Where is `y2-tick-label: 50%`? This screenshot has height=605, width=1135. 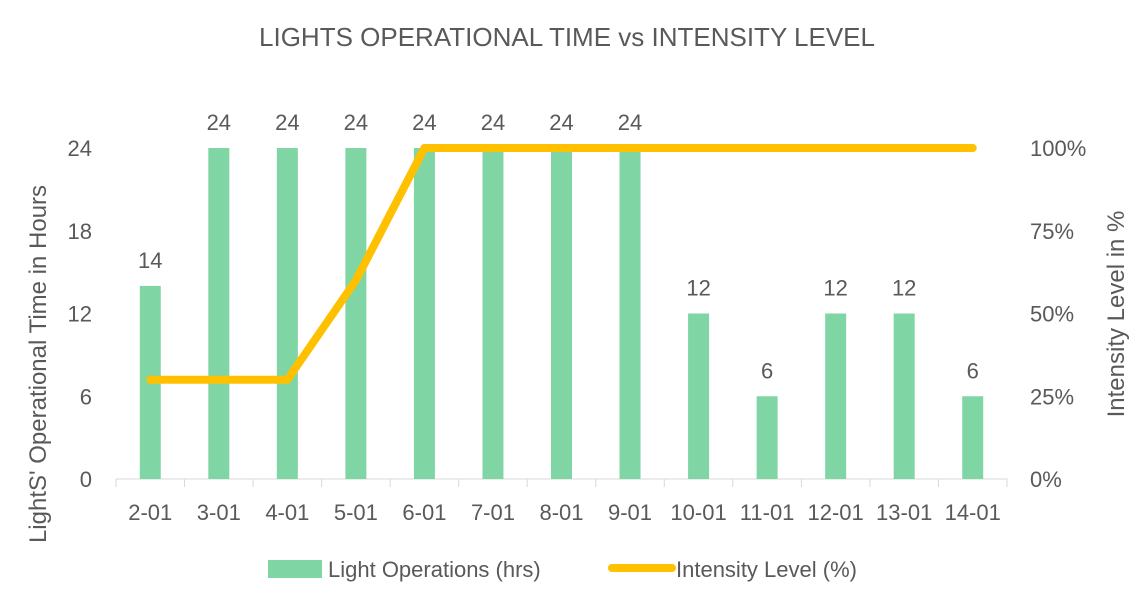
y2-tick-label: 50% is located at coordinates (1052, 314).